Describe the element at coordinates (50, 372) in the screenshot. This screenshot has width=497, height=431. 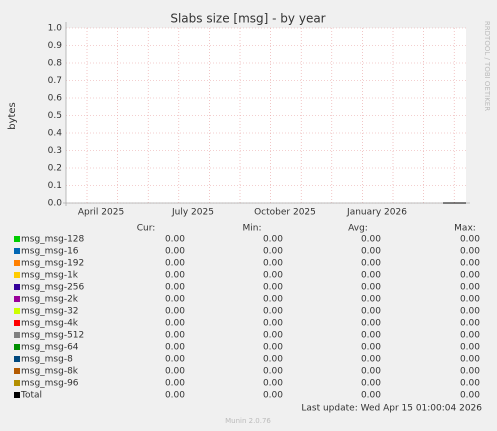
I see `legend-name: msg_msg-8k` at that location.